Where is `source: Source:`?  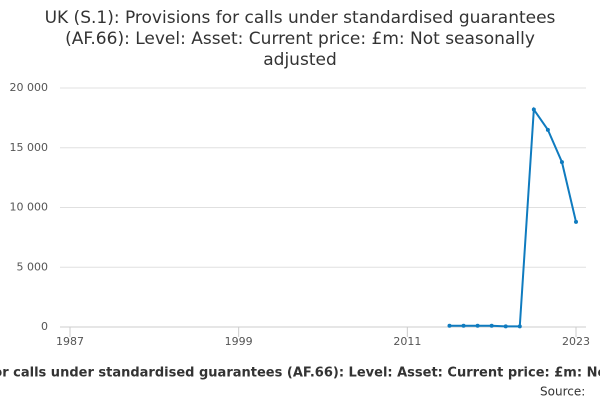 source: Source: is located at coordinates (562, 392).